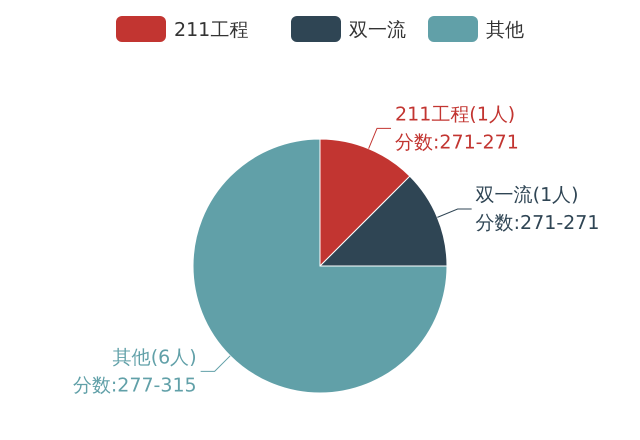 The width and height of the screenshot is (640, 440). Describe the element at coordinates (211, 30) in the screenshot. I see `legend-label: 211工程` at that location.